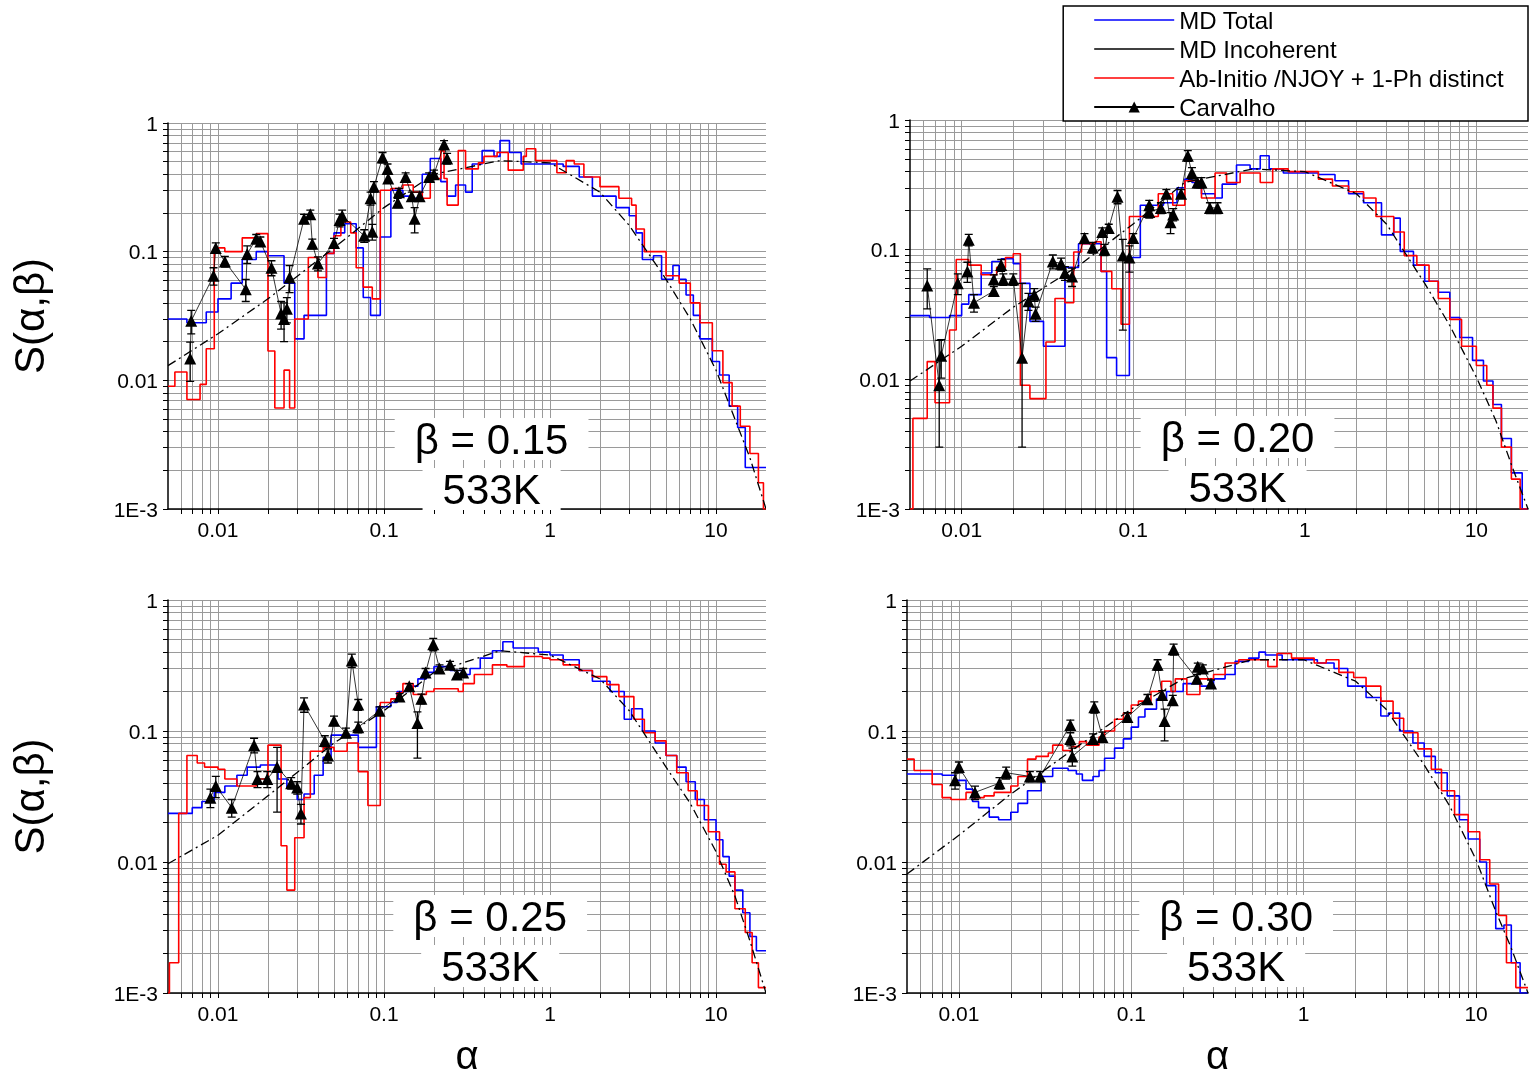 The image size is (1532, 1081). I want to click on legend-label: Ab-Initio /NJOY + 1-Ph distinct, so click(1341, 78).